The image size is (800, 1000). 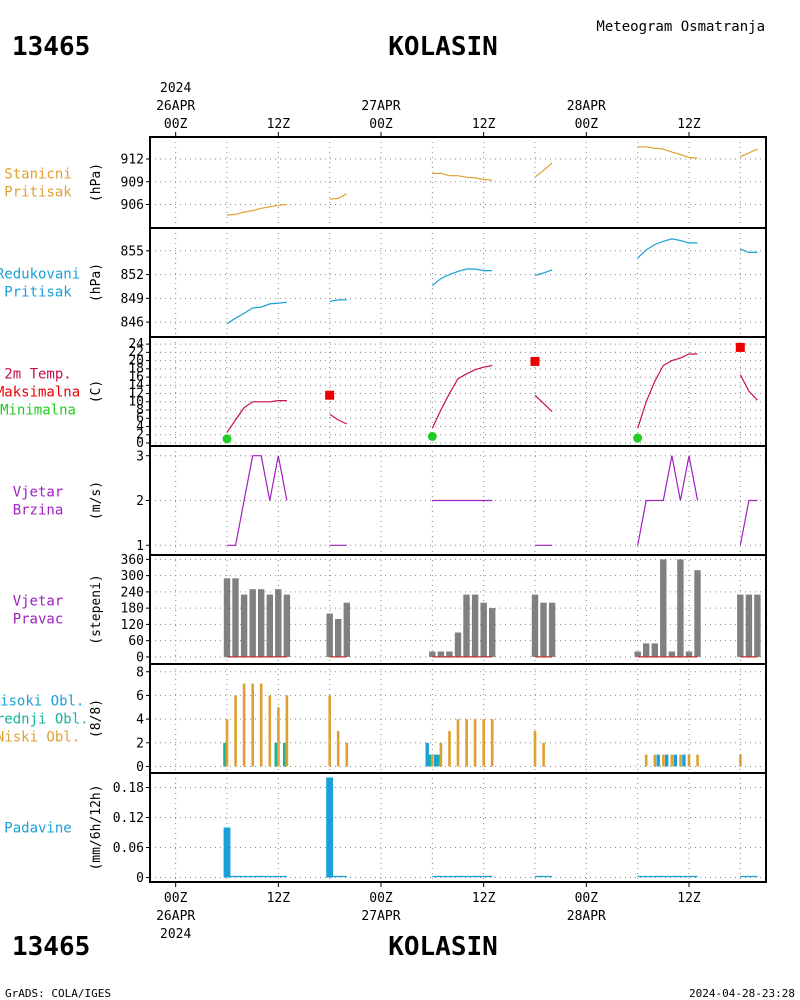 I want to click on x-year-label-bottom: 2024, so click(x=175, y=934).